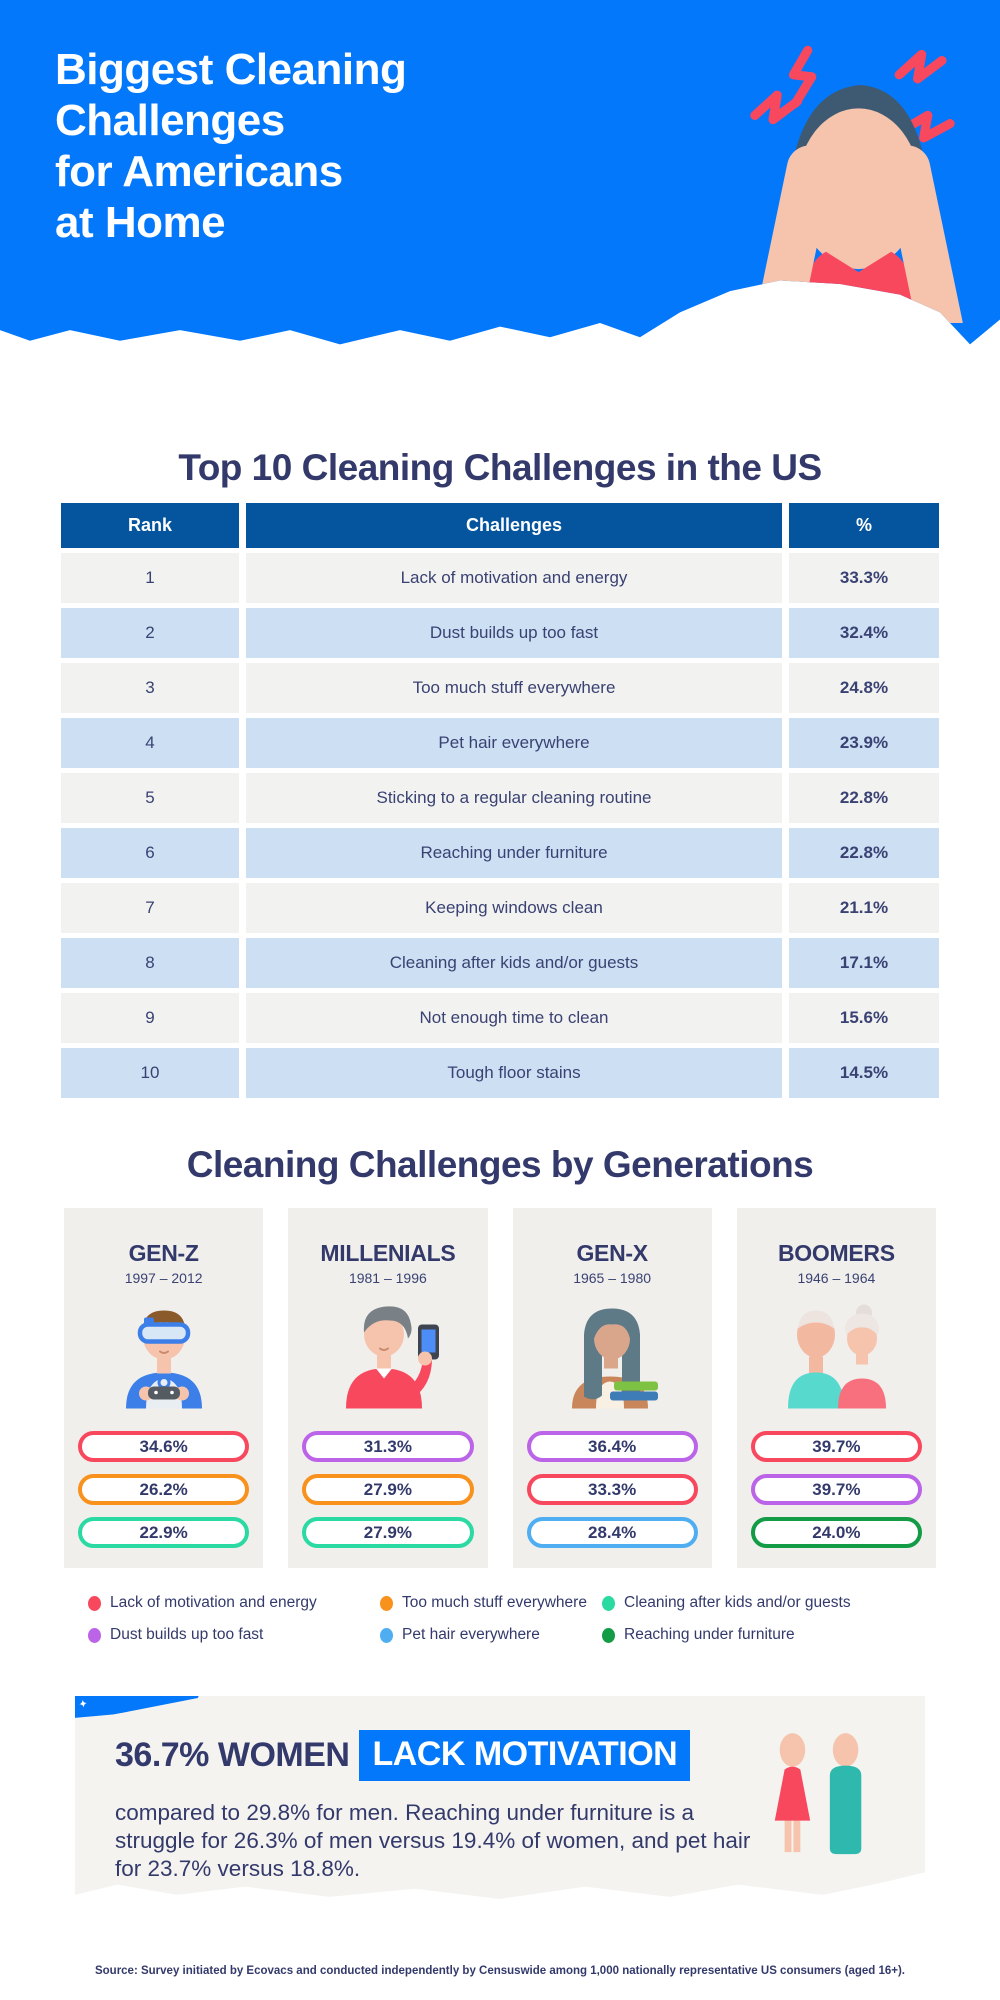 The width and height of the screenshot is (1000, 2000). I want to click on page-title-line: Challenges, so click(170, 120).